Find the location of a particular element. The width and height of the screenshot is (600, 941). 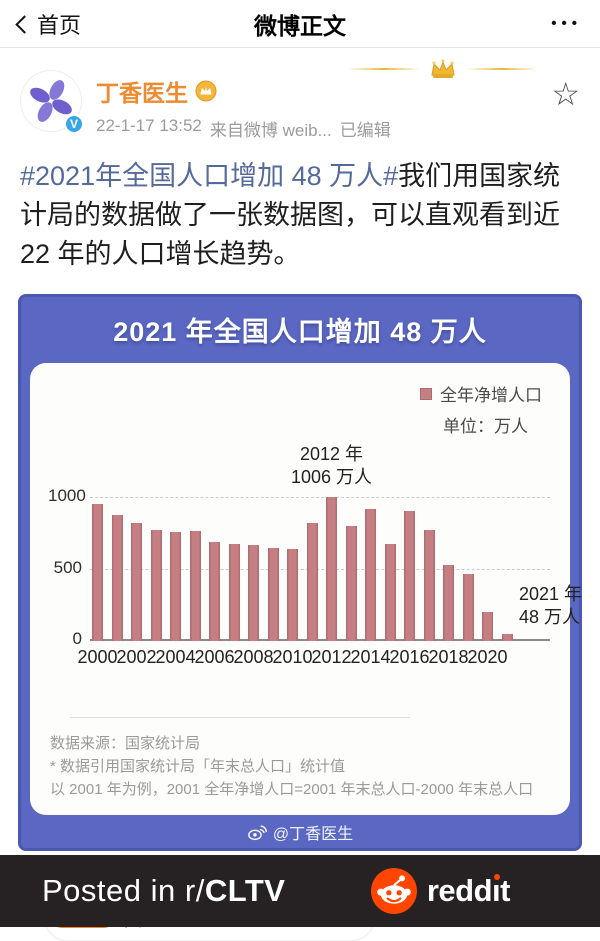

page-title: 微博正文 is located at coordinates (300, 25).